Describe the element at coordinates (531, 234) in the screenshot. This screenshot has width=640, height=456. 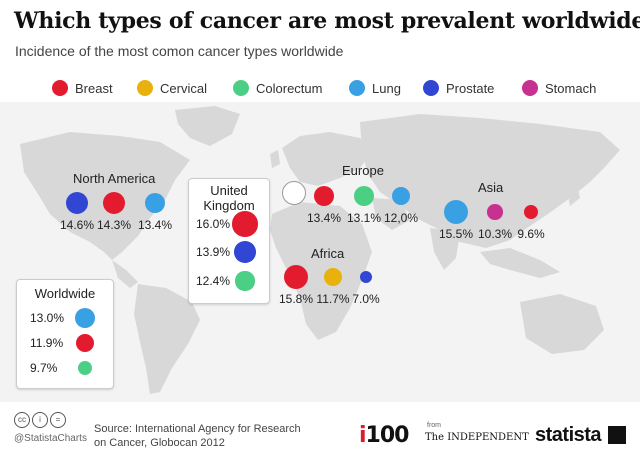
I see `value-label-asia-breast: 9.6%` at that location.